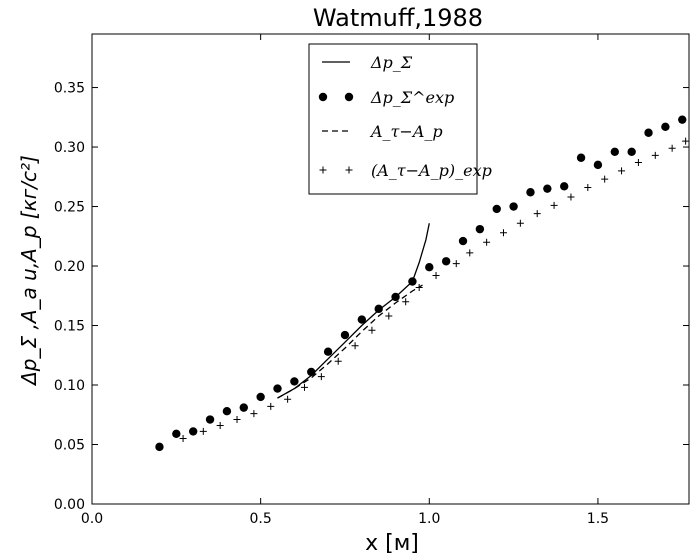 This screenshot has width=690, height=557. What do you see at coordinates (69, 505) in the screenshot?
I see `y-tick-label: 0.00` at bounding box center [69, 505].